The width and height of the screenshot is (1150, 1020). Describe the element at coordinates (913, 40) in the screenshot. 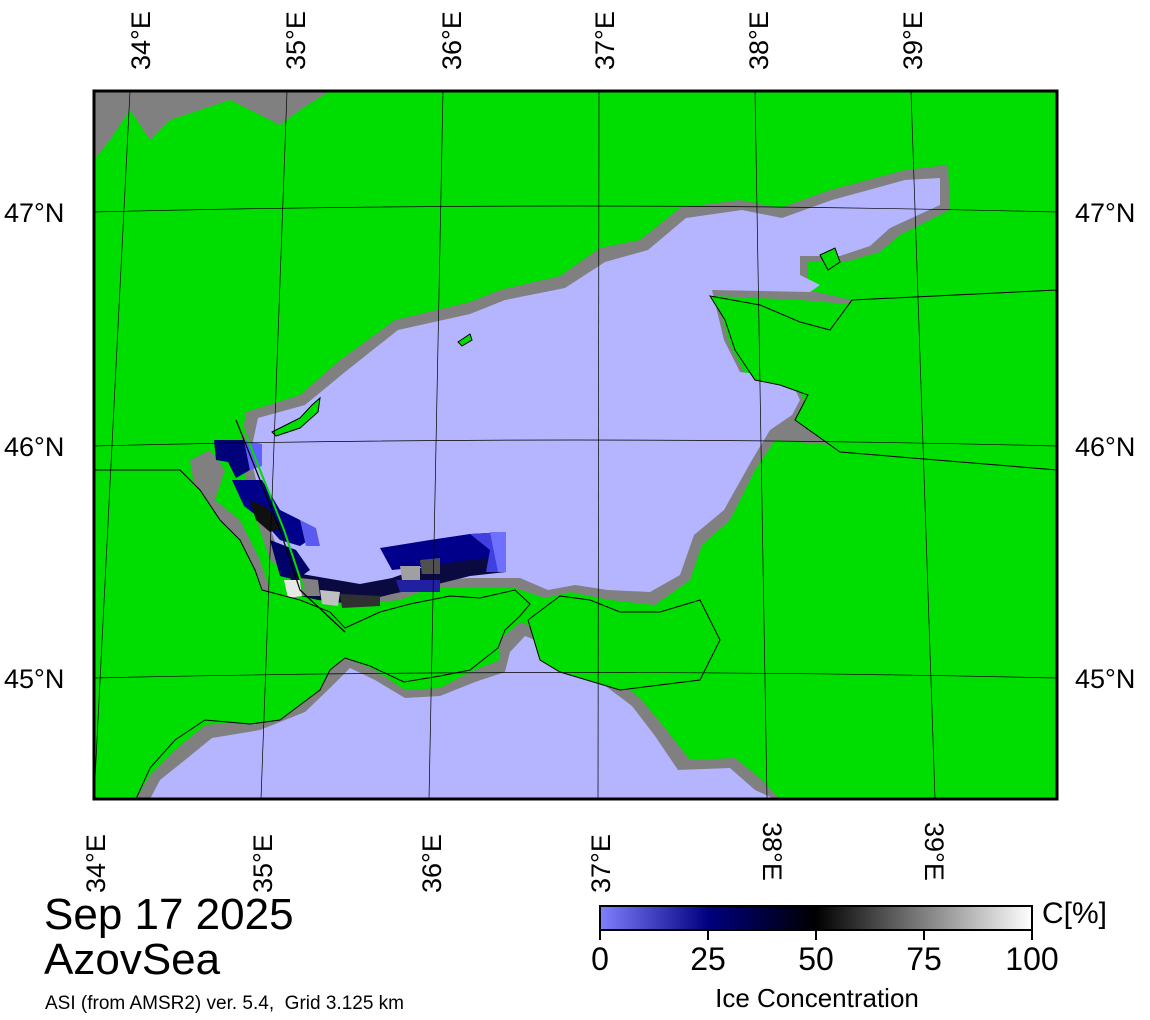

I see `top-lon-label: 39°E` at that location.